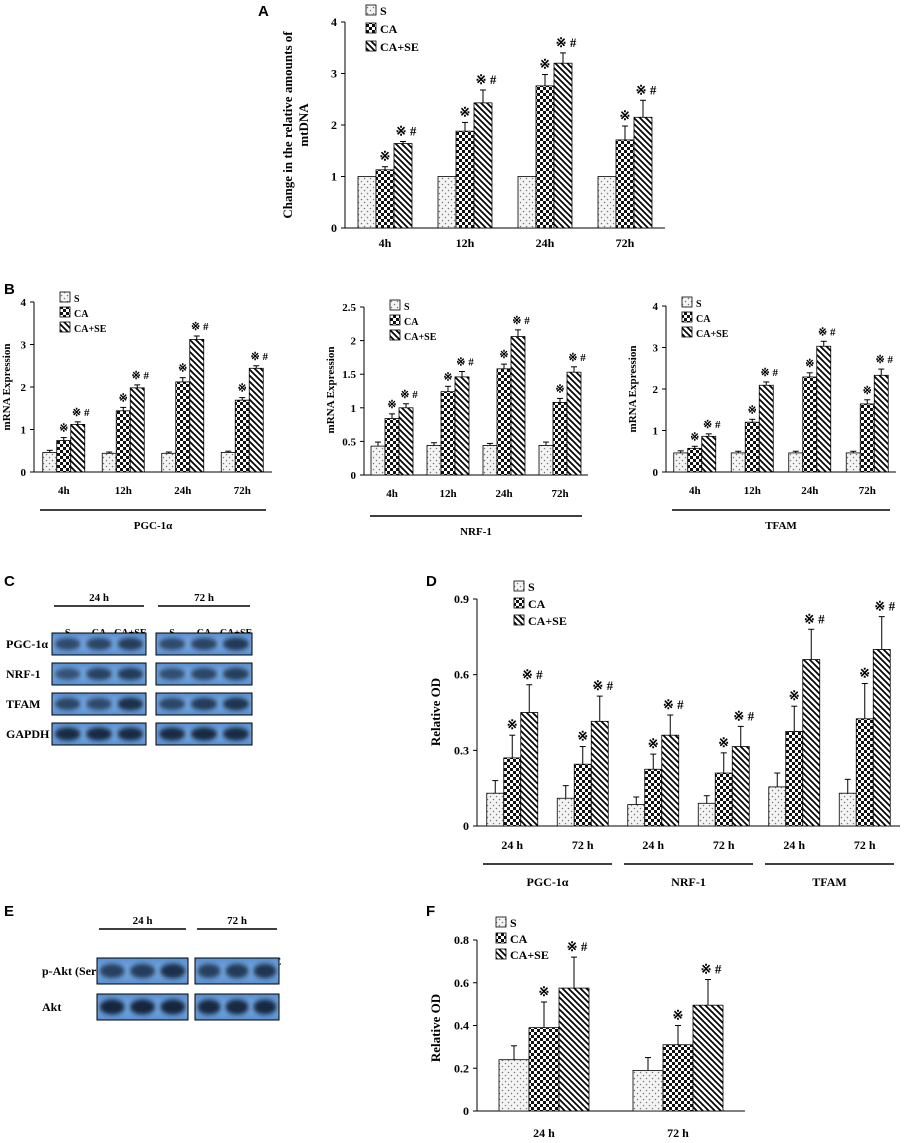  What do you see at coordinates (656, 473) in the screenshot?
I see `chart-b3-y-tick-label: 0` at bounding box center [656, 473].